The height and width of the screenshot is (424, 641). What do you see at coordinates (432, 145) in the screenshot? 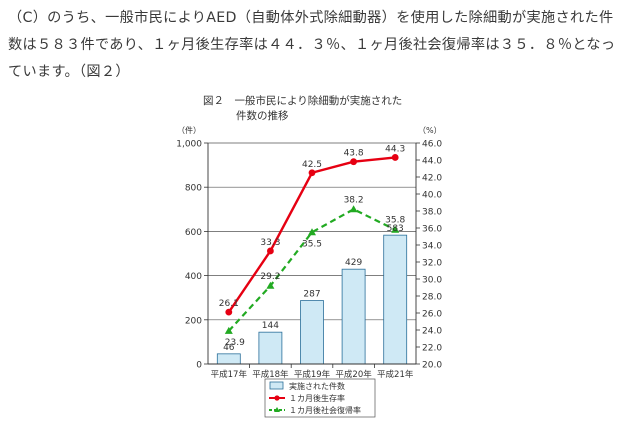
I see `right-tick-label-13: 46.0` at bounding box center [432, 145].